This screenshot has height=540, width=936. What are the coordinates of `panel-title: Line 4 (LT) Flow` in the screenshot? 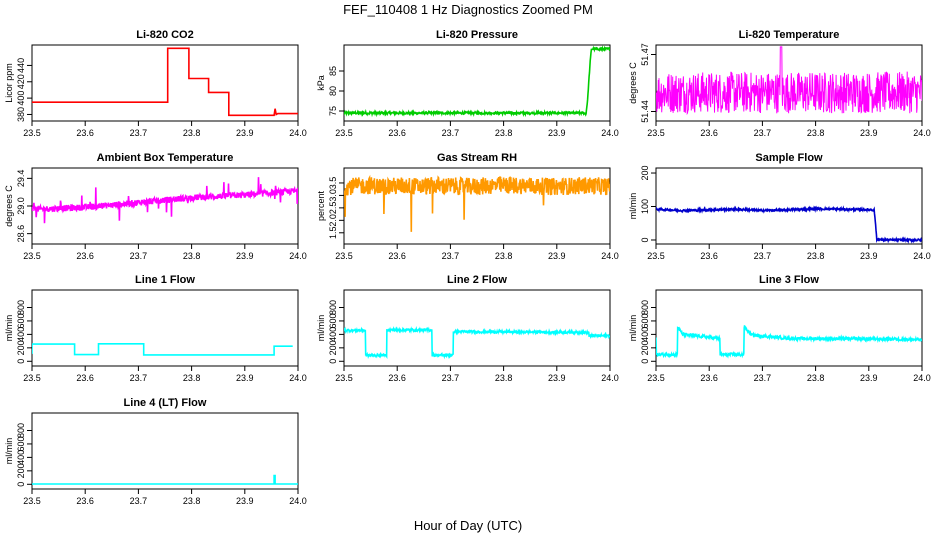 It's located at (165, 403).